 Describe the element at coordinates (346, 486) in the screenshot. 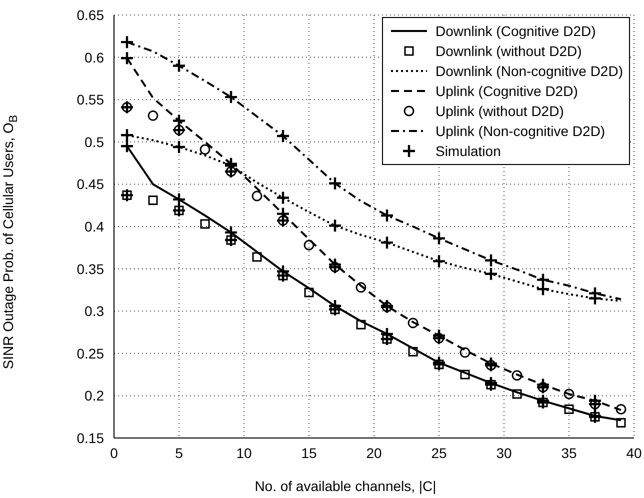

I see `x-axis-title: No. of available channels, |C|` at that location.